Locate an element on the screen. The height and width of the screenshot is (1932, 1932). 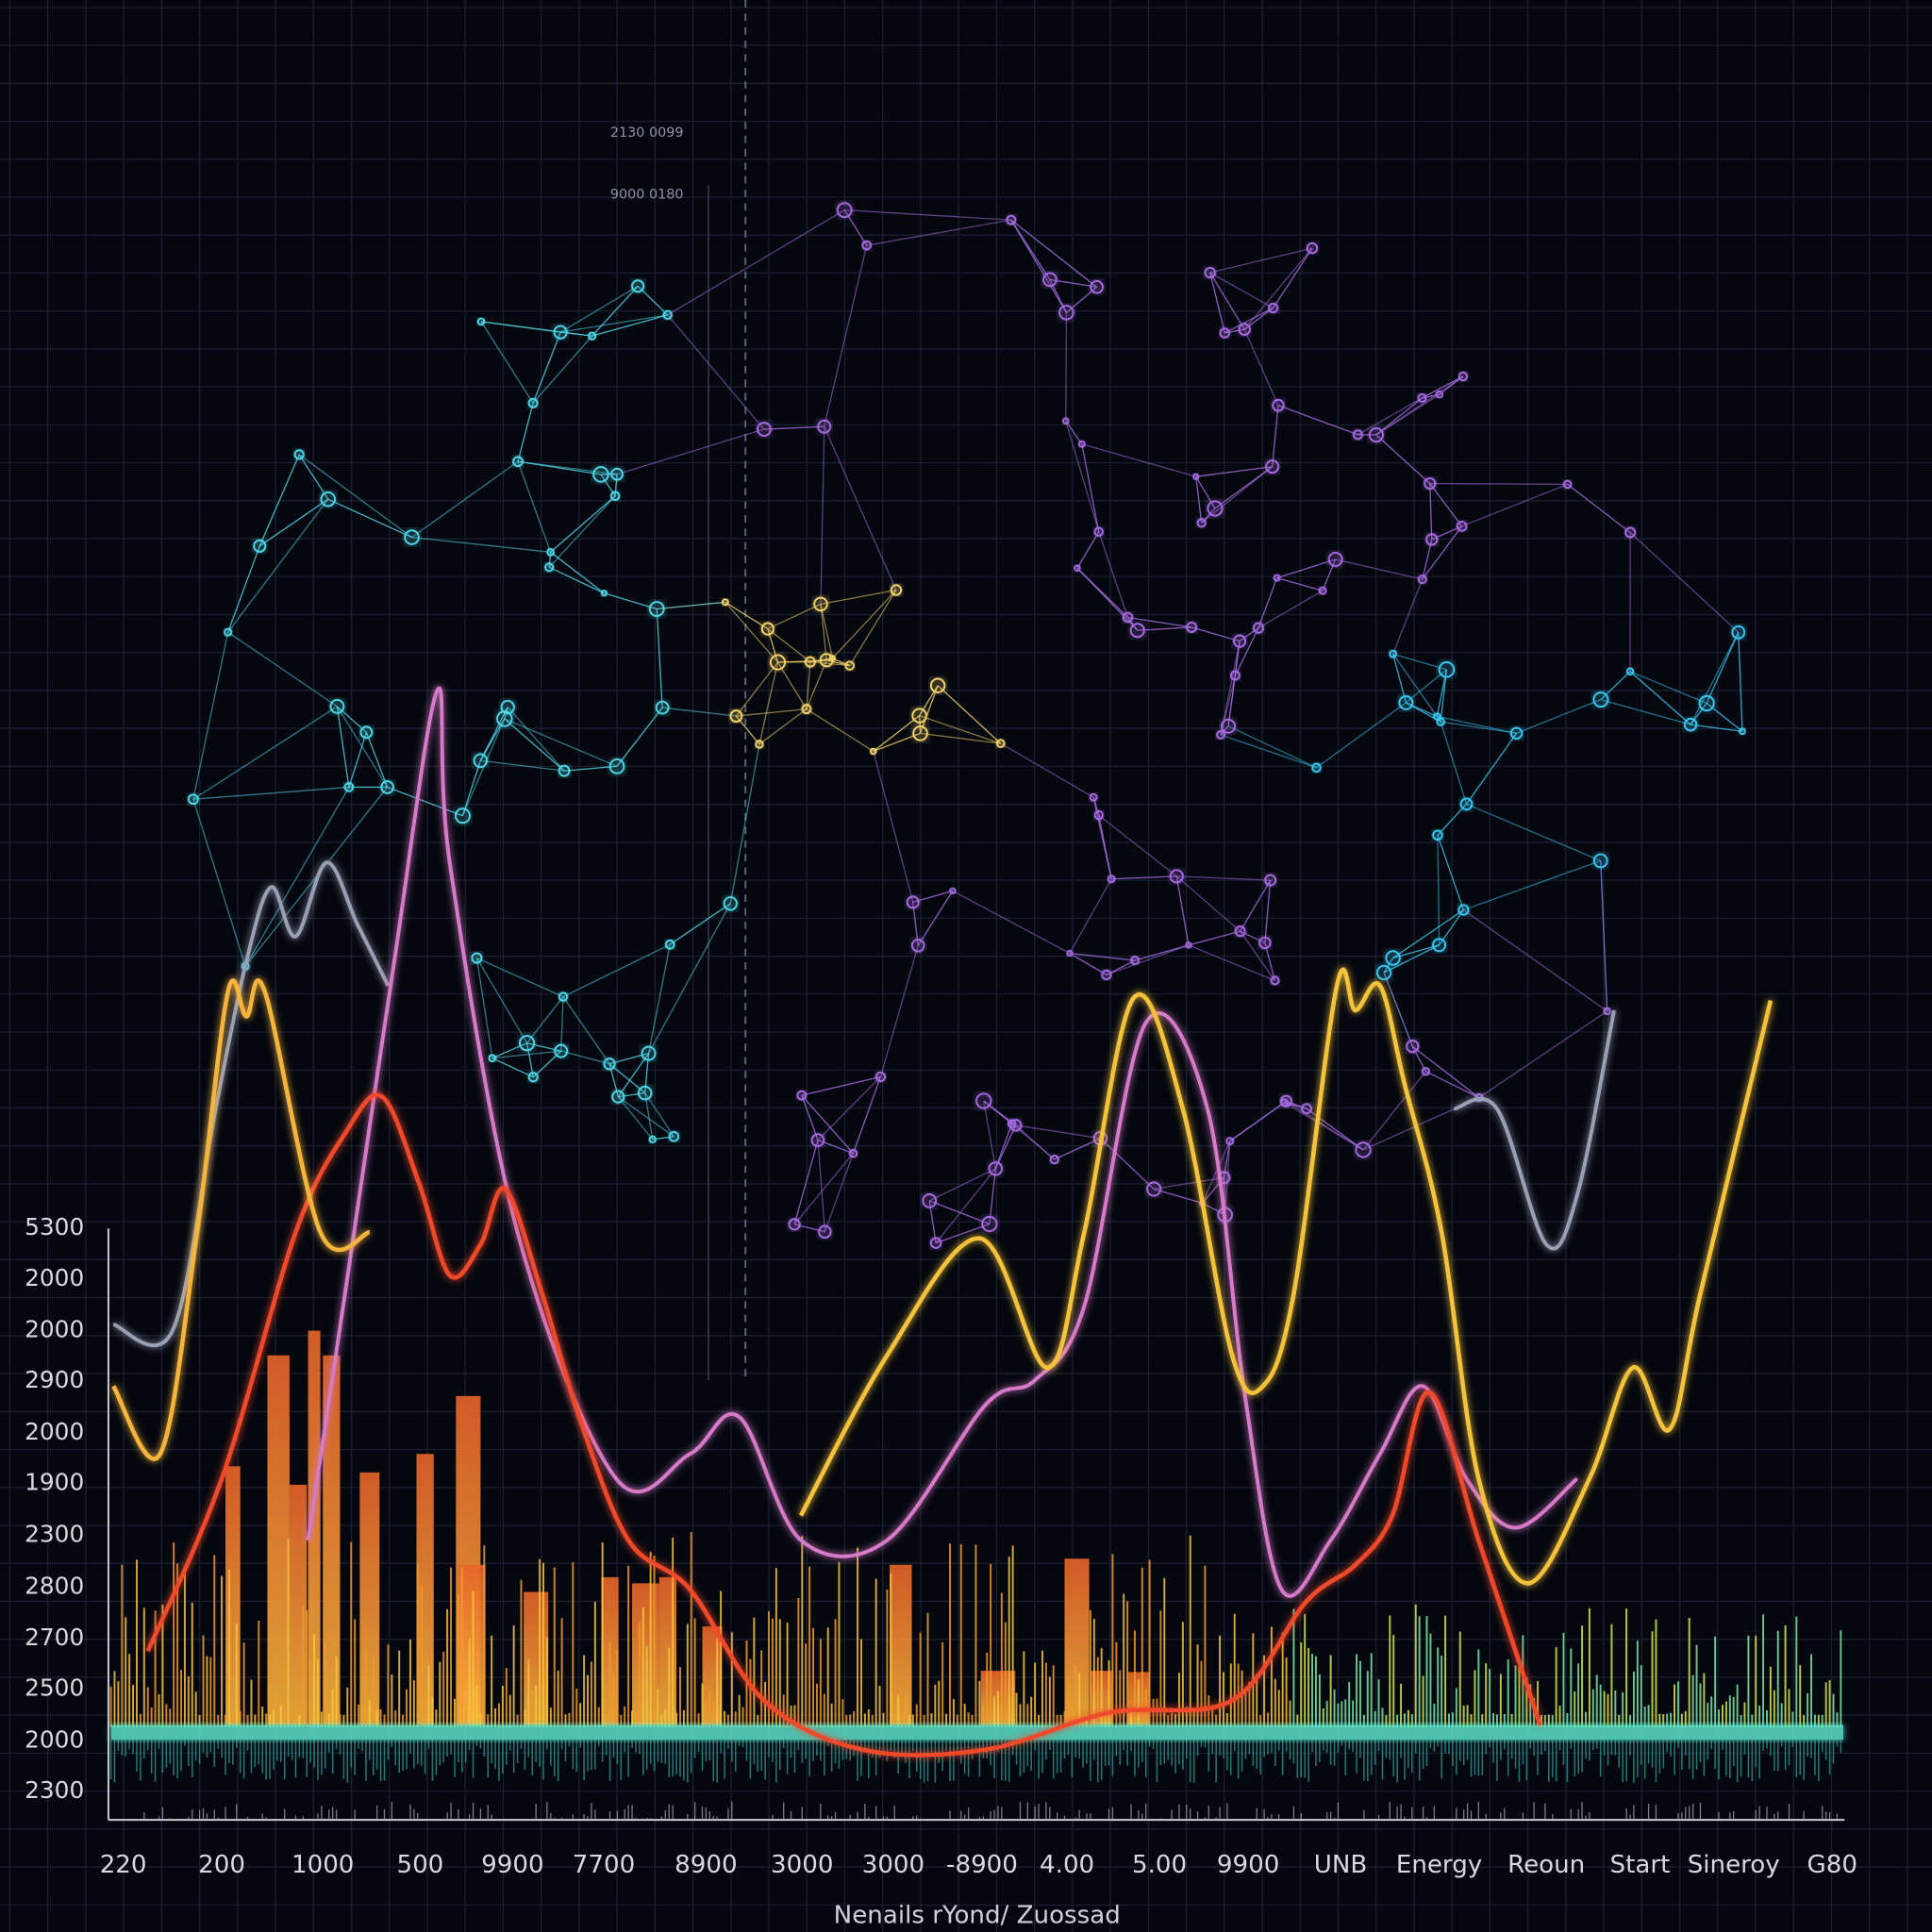
x-tick-label: 3000 is located at coordinates (802, 1865).